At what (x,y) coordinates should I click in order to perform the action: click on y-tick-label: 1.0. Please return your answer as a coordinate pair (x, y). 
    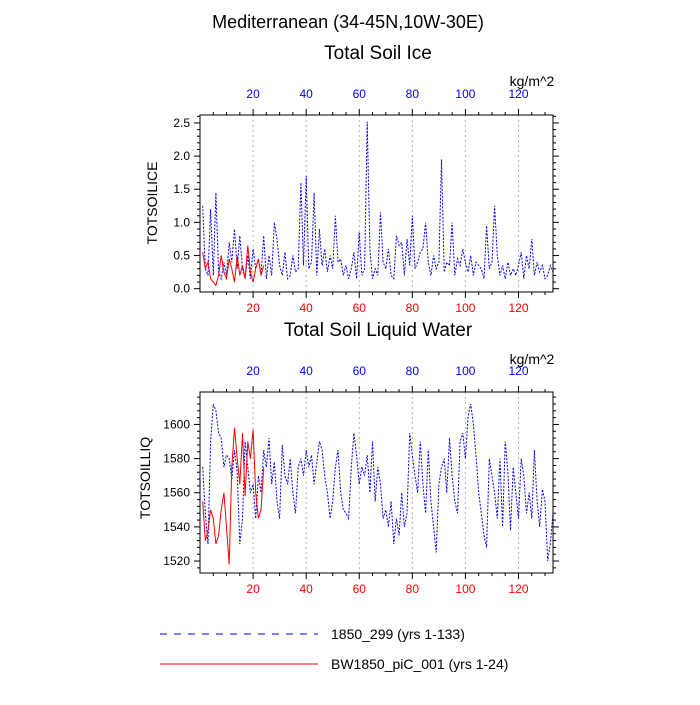
    Looking at the image, I should click on (181, 222).